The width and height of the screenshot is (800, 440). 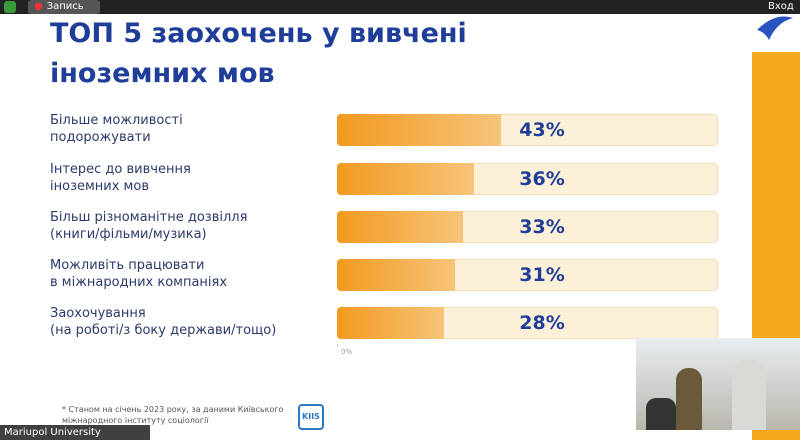 I want to click on top-bar, so click(x=400, y=7).